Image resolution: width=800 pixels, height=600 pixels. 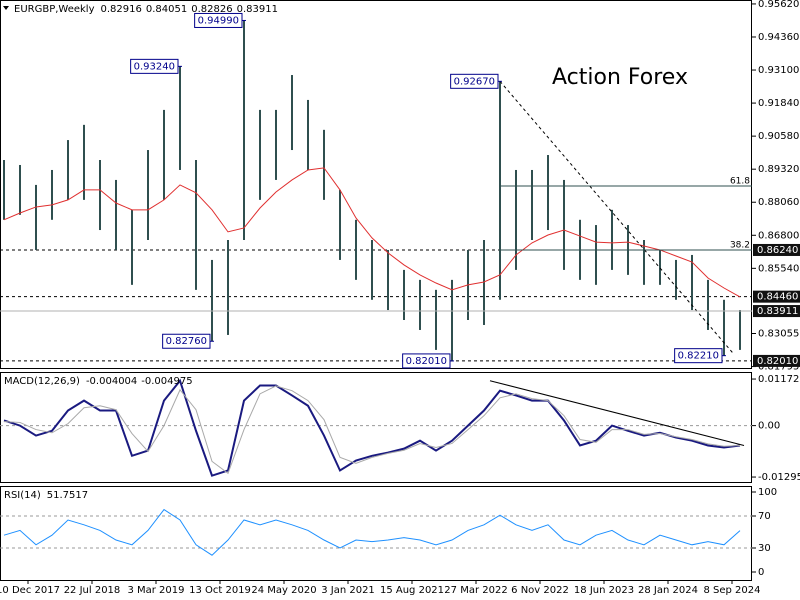 I want to click on panel-title: EURGBP,Weekly, so click(x=54, y=9).